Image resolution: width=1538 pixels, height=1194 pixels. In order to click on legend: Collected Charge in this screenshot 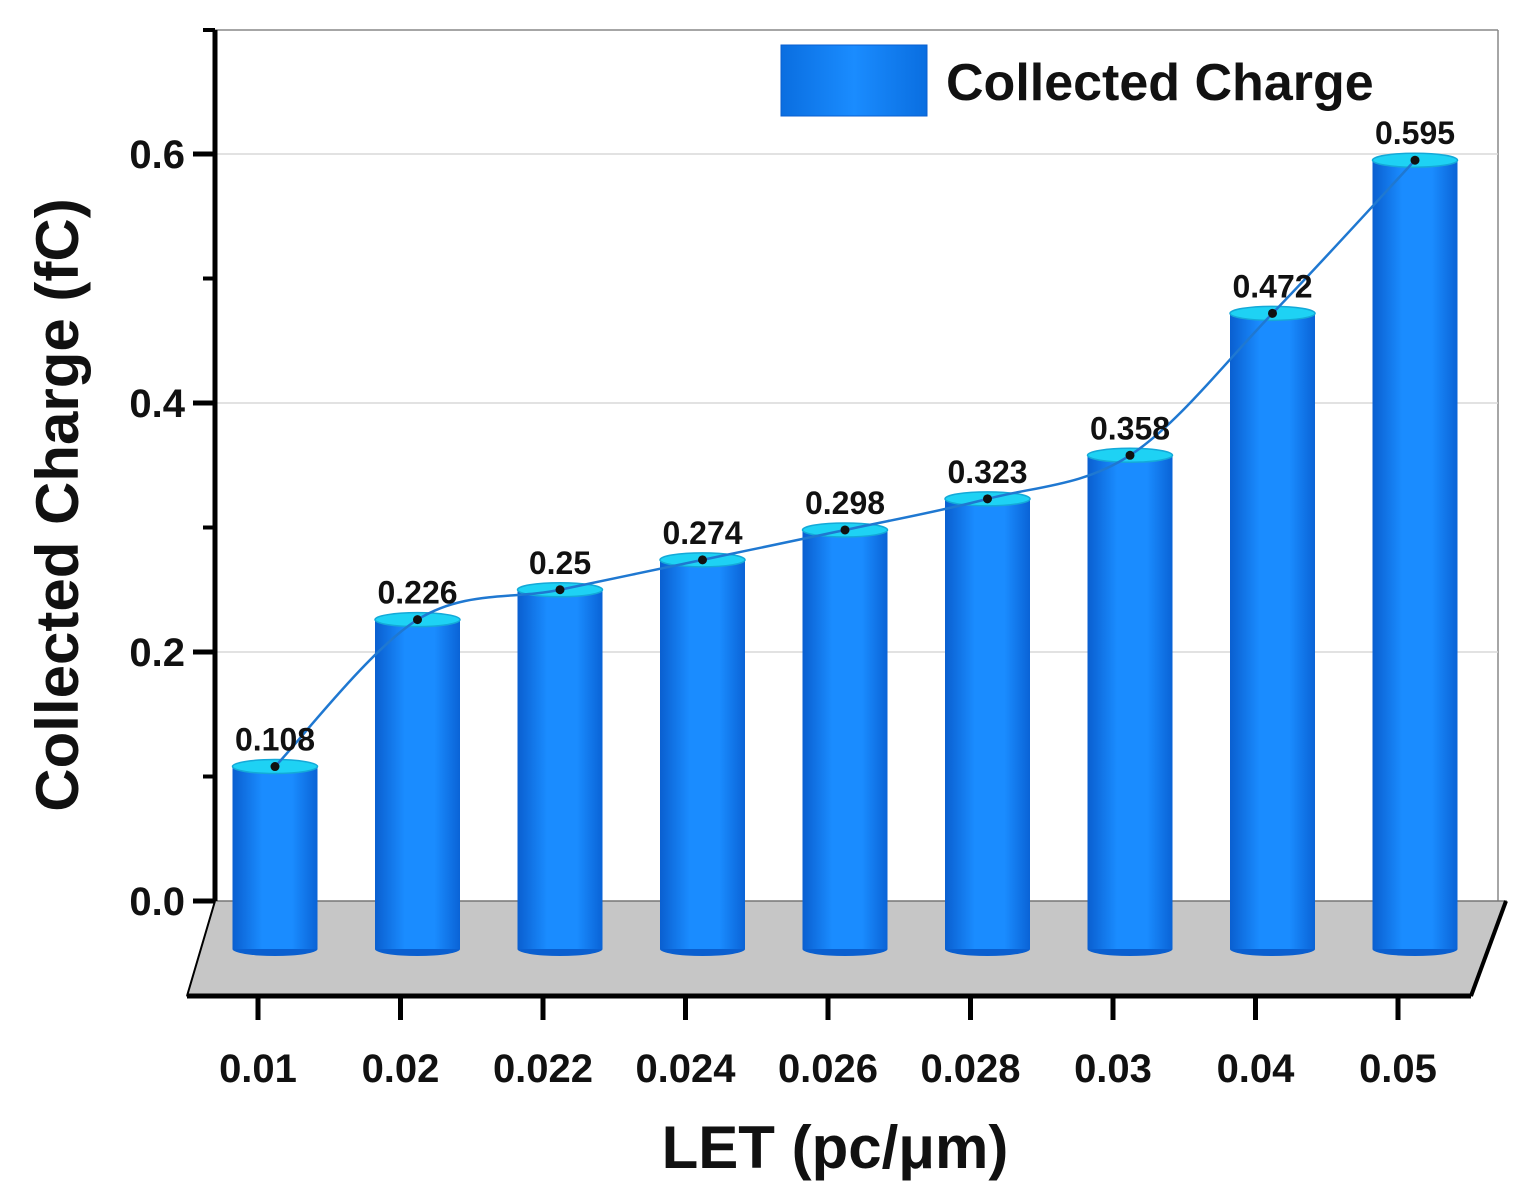, I will do `click(1077, 80)`.